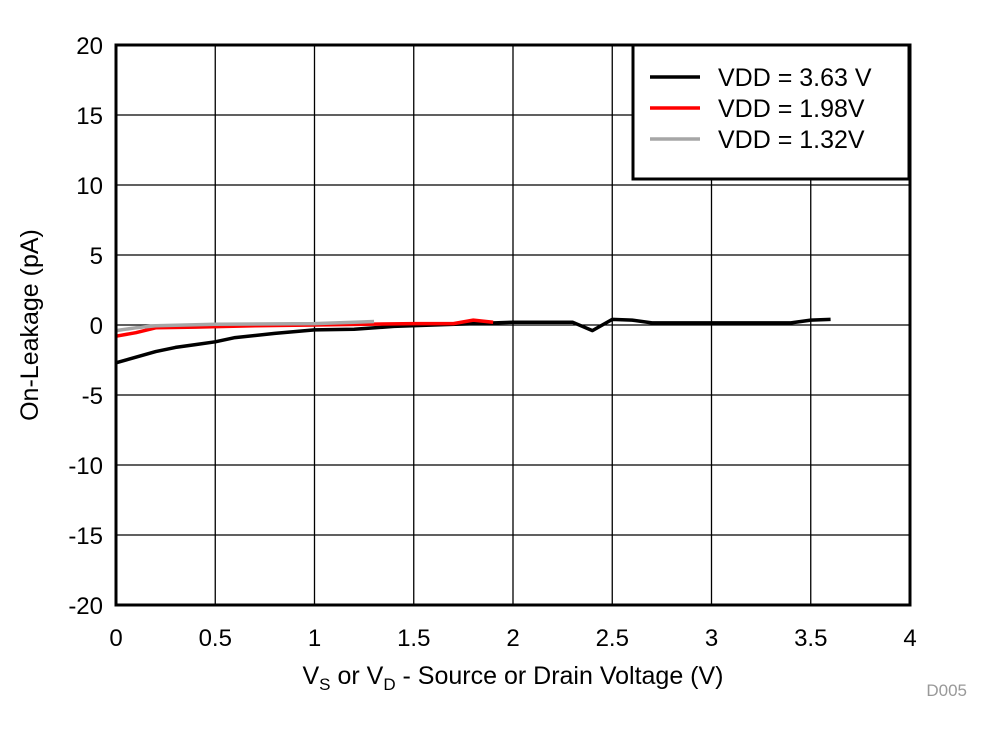 This screenshot has width=992, height=739. I want to click on y-tick-label: 15, so click(89, 116).